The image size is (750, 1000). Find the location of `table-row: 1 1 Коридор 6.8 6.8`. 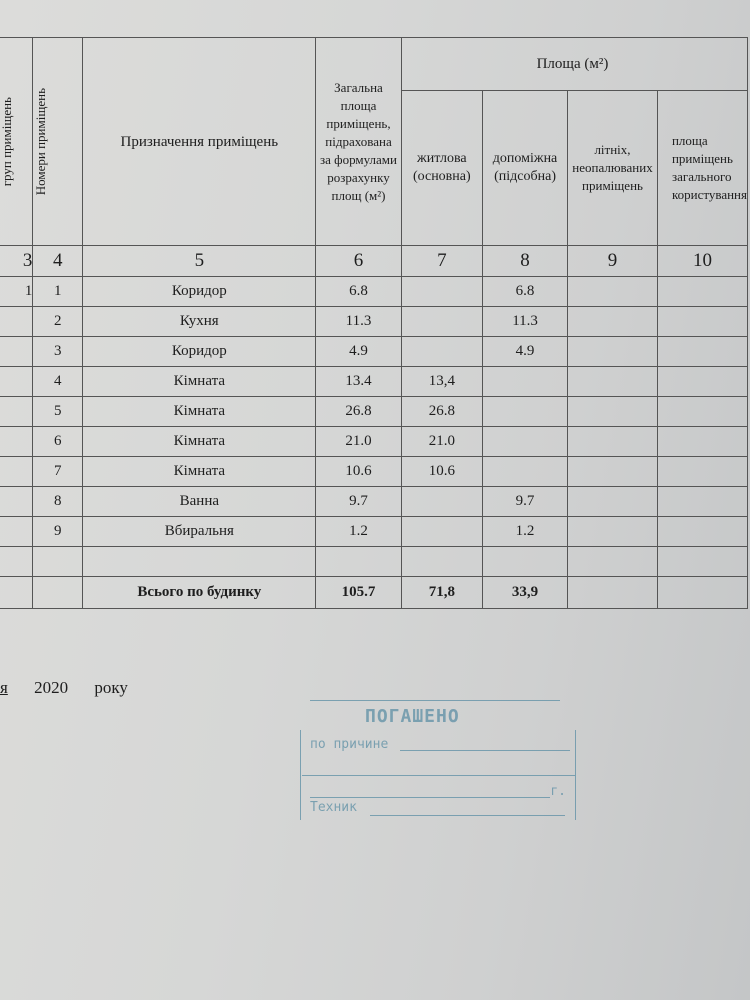

table-row: 1 1 Коридор 6.8 6.8 is located at coordinates (374, 291).